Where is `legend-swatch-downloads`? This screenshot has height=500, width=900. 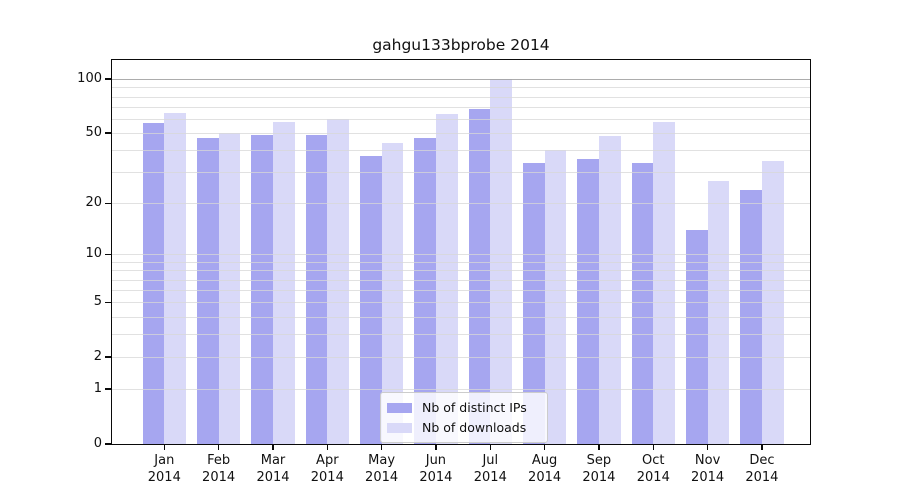 legend-swatch-downloads is located at coordinates (399, 427).